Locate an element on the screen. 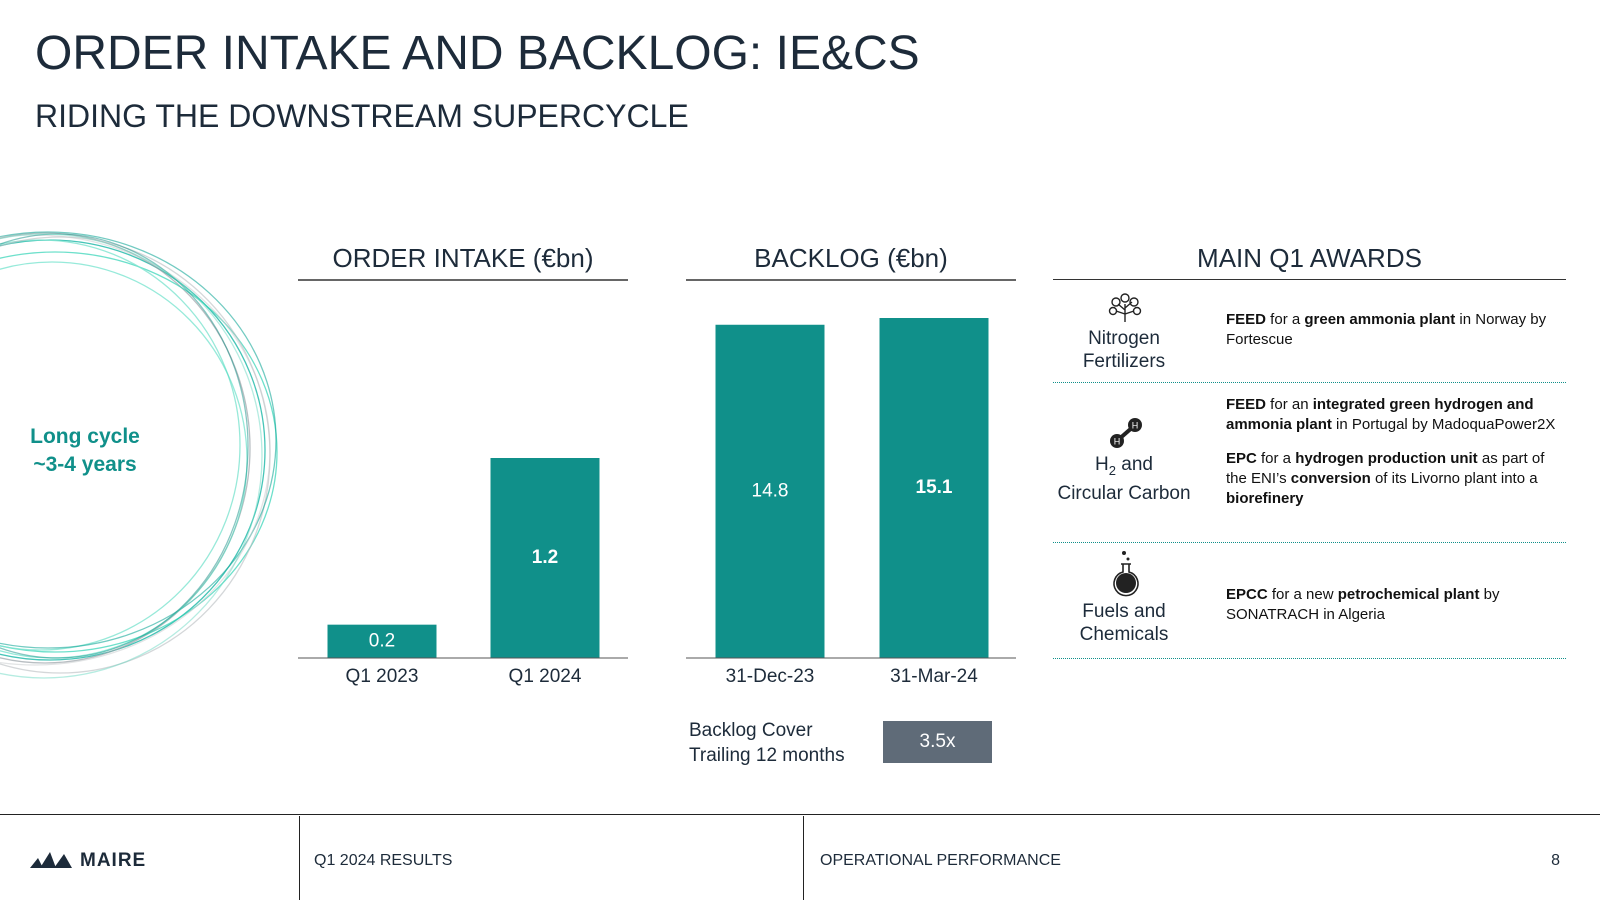 The width and height of the screenshot is (1600, 900). sector-label: Fuels and Chemicals is located at coordinates (1124, 623).